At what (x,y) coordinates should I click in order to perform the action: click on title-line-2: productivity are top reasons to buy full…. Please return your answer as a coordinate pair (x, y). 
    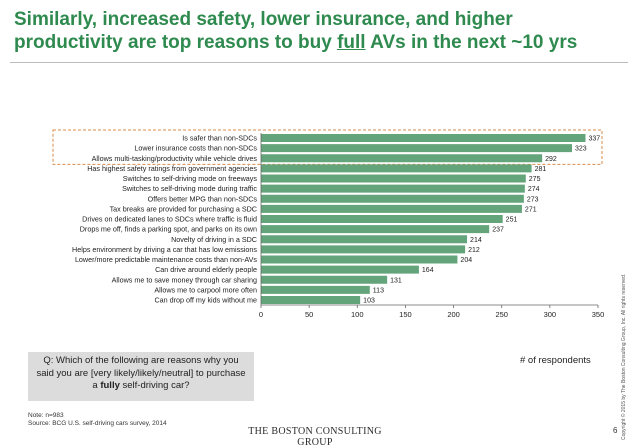
    Looking at the image, I should click on (319, 42).